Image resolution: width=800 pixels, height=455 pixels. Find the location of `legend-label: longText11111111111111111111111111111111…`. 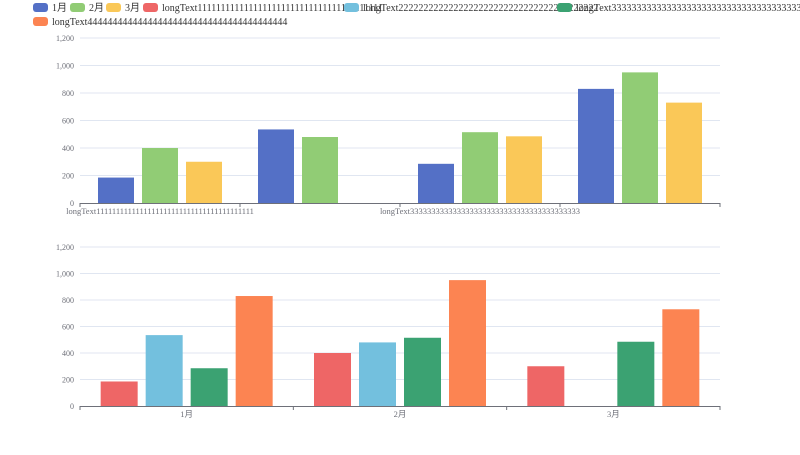

legend-label: longText11111111111111111111111111111111… is located at coordinates (272, 8).